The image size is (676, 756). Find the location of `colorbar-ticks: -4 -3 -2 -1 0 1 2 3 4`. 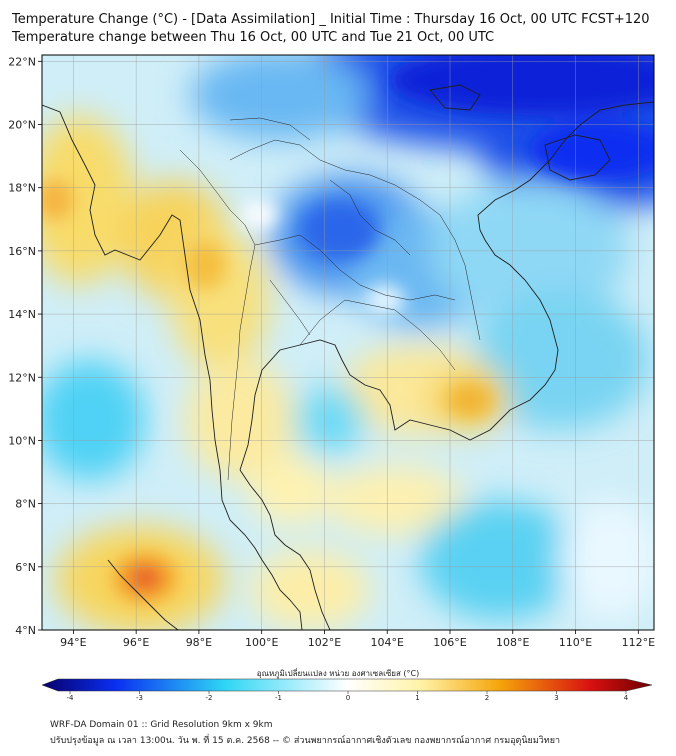

colorbar-ticks: -4 -3 -2 -1 0 1 2 3 4 is located at coordinates (348, 696).